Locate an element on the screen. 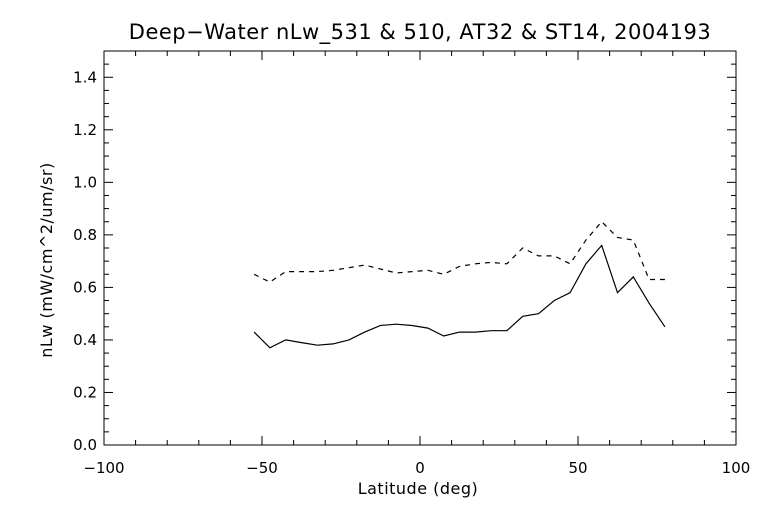 The width and height of the screenshot is (768, 512). series-line-solid is located at coordinates (459, 296).